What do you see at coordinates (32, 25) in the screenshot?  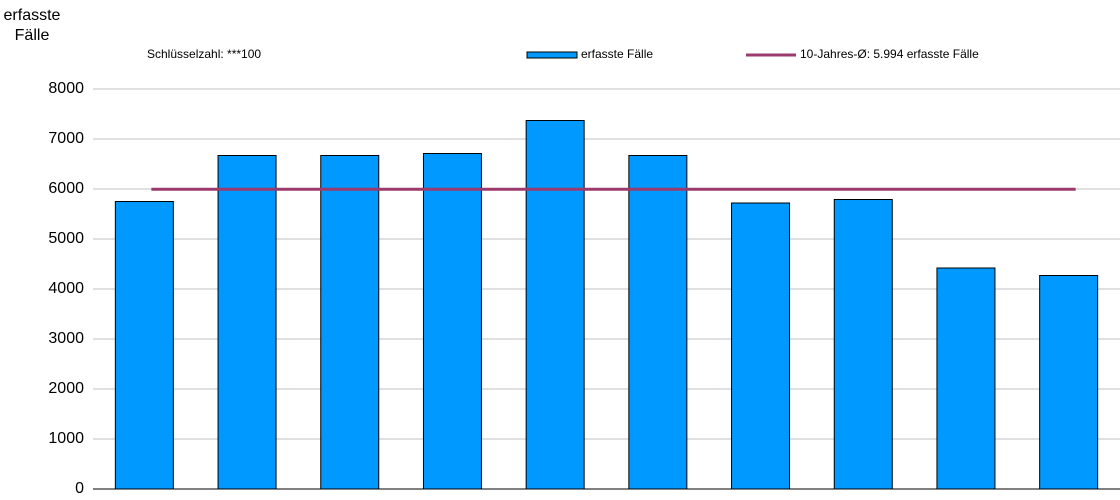 I see `y-axis-label: erfasste Fälle` at bounding box center [32, 25].